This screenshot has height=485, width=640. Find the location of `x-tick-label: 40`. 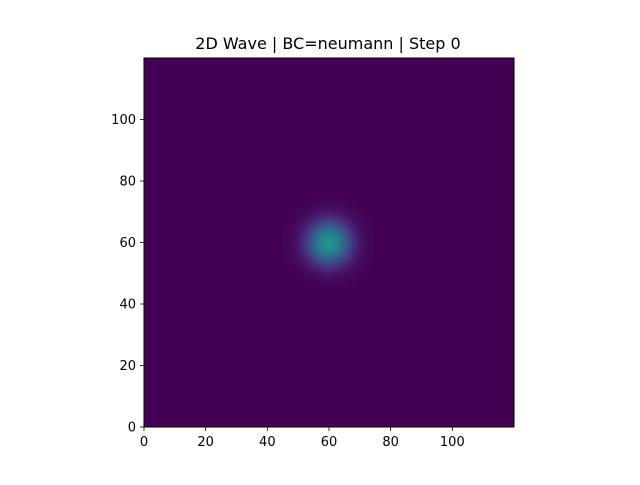

x-tick-label: 40 is located at coordinates (267, 442).